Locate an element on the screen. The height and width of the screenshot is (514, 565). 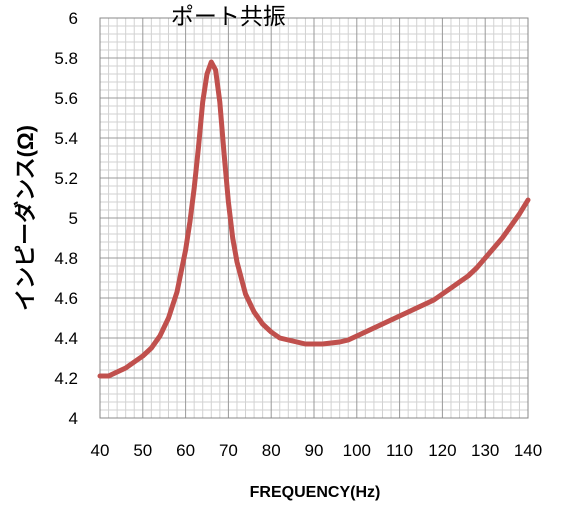
y-tick-label: 5.4 is located at coordinates (66, 138).